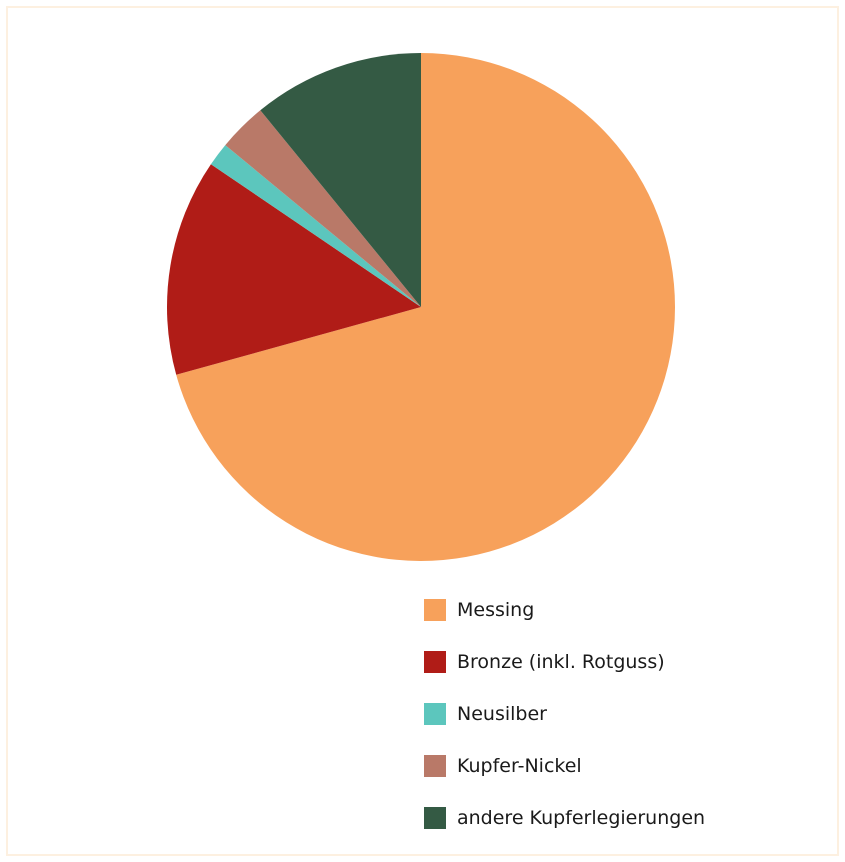  Describe the element at coordinates (564, 714) in the screenshot. I see `legend-item: Neusilber` at that location.